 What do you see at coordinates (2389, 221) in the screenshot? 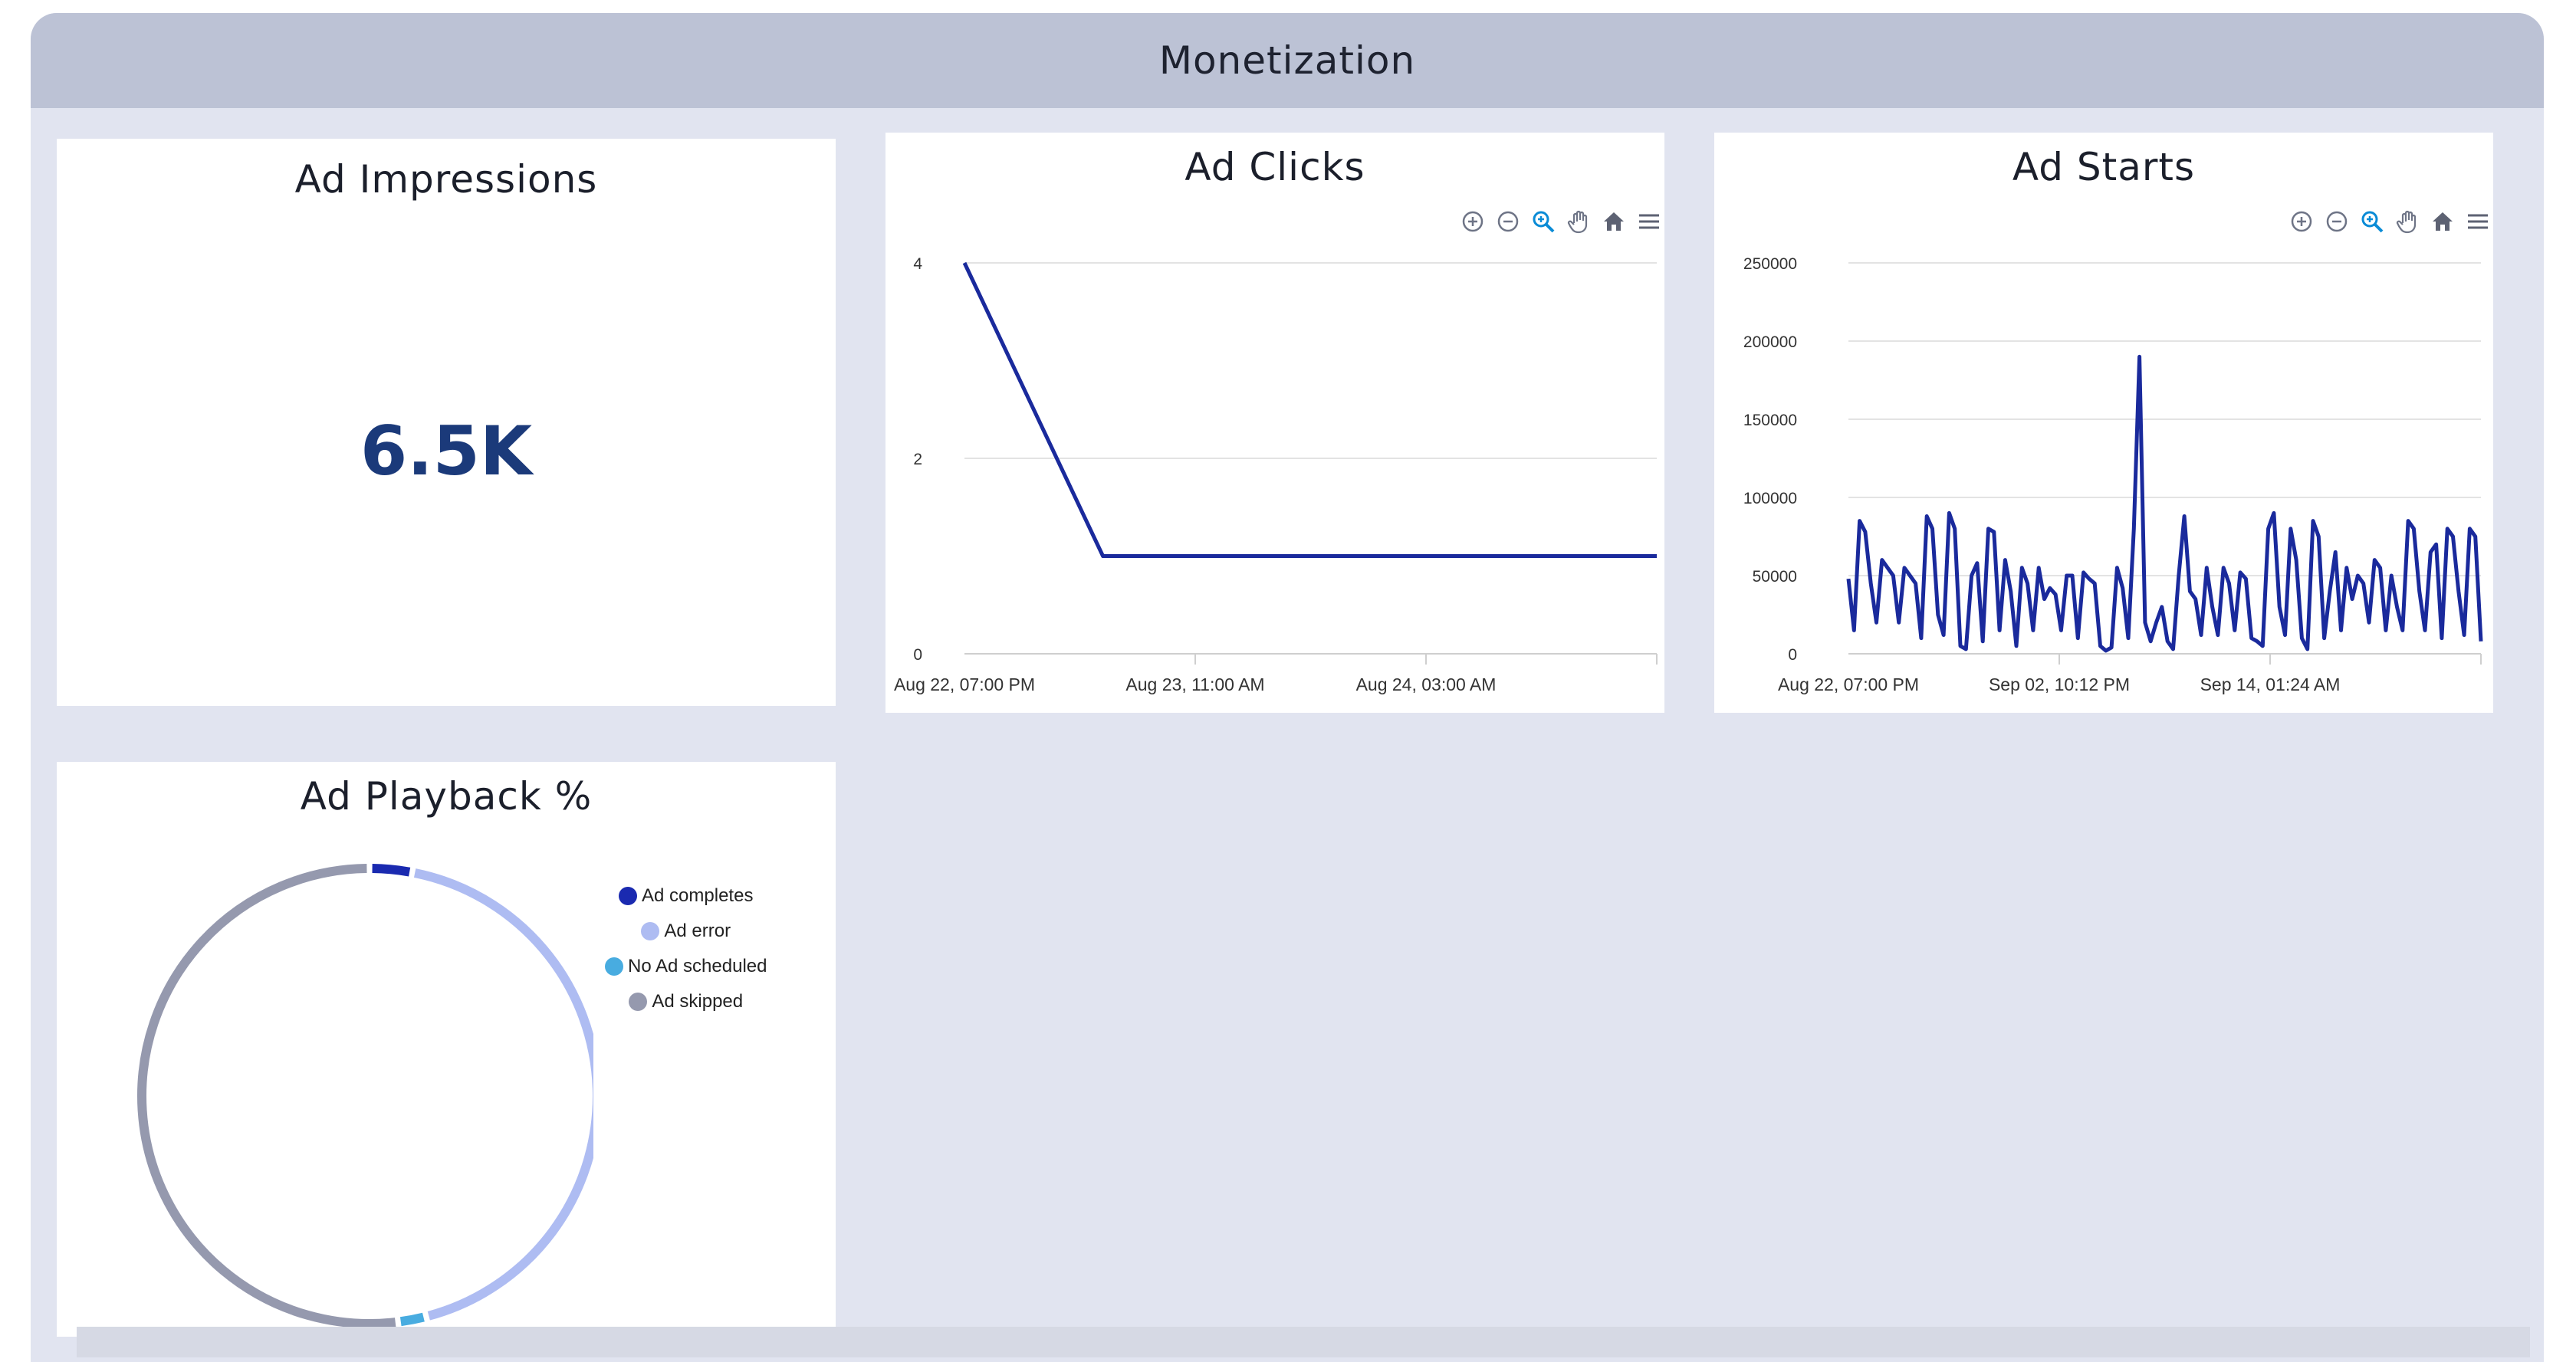
I see `ad-starts-toolbar` at bounding box center [2389, 221].